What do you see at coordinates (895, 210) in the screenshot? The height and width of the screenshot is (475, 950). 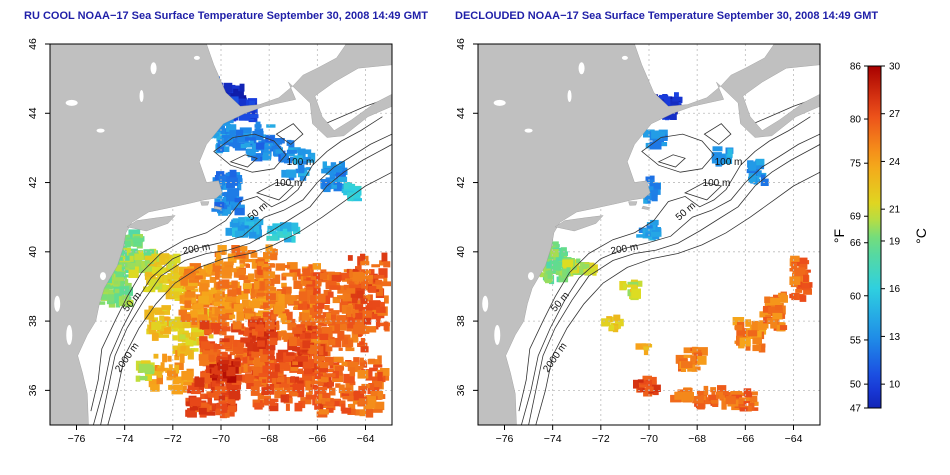 I see `celsius-tick-label: 21` at bounding box center [895, 210].